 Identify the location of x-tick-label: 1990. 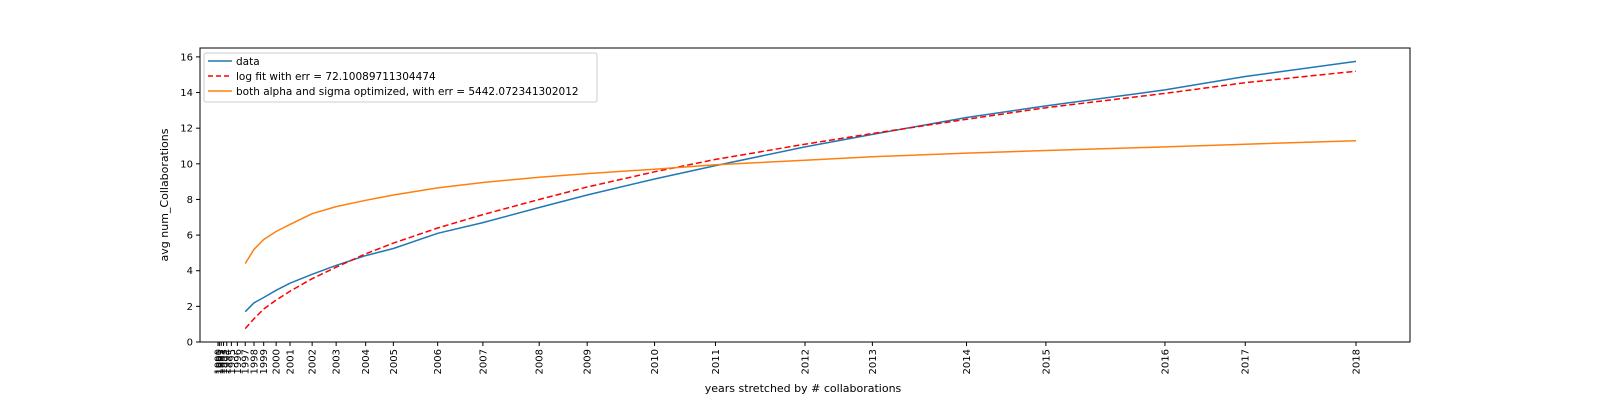
(219, 361).